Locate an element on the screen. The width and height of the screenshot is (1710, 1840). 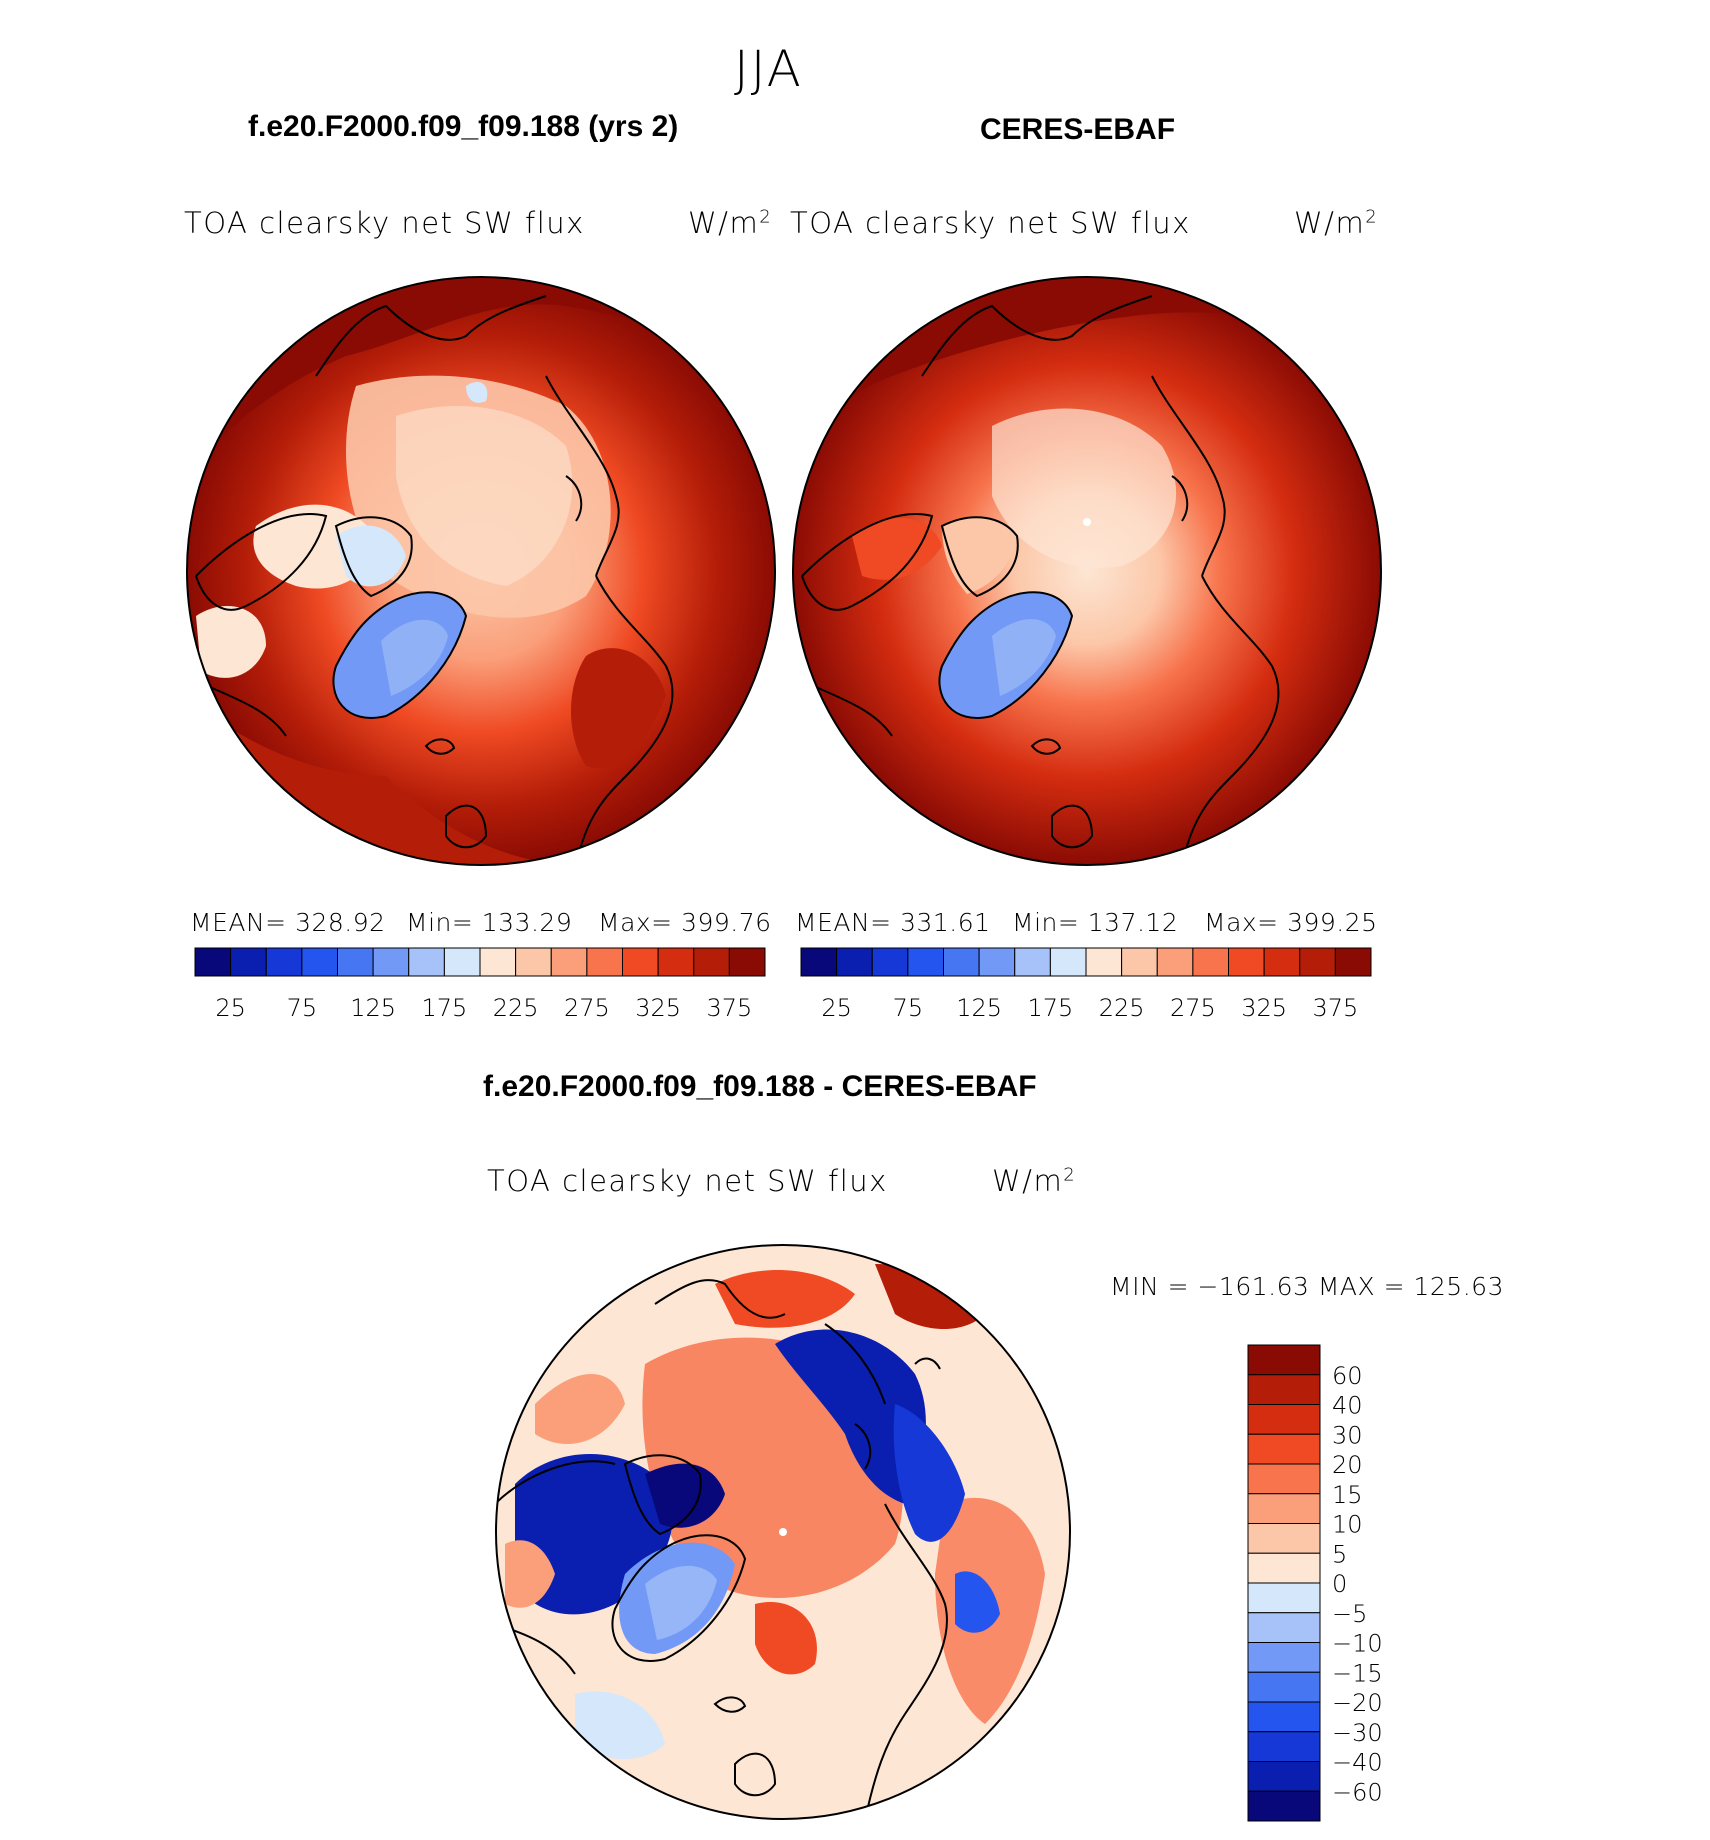
map-observed is located at coordinates (1087, 571).